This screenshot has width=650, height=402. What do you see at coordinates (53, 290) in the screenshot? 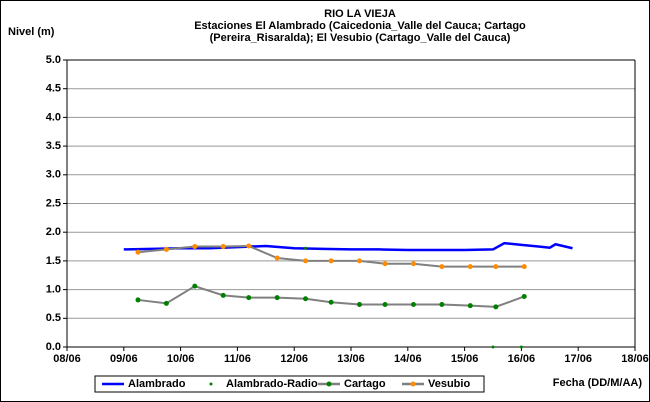
I see `y-tick-label: 1.0` at bounding box center [53, 290].